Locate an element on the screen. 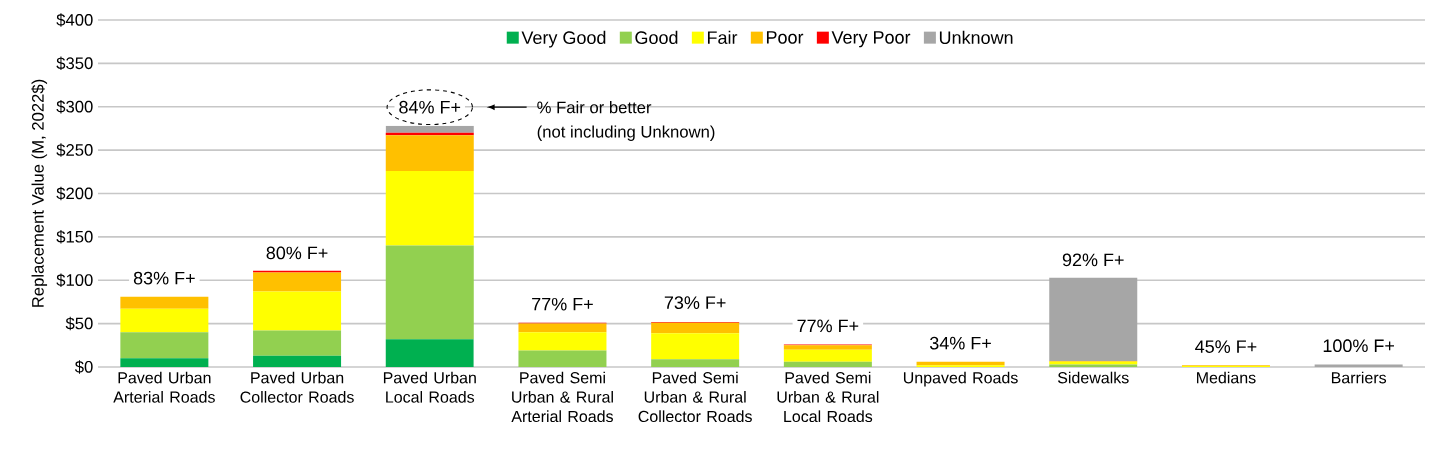 The width and height of the screenshot is (1429, 449). annotation: 92% F+ is located at coordinates (1093, 260).